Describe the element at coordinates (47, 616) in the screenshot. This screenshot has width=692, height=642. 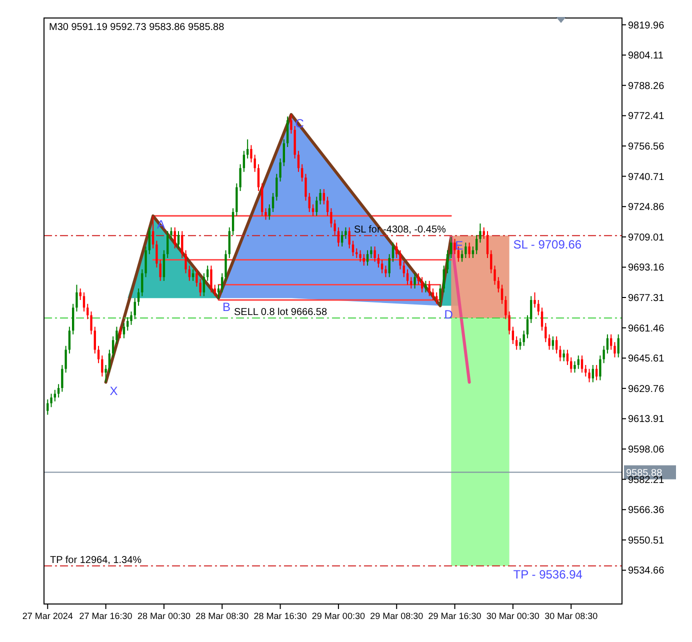
I see `x-tick-label: 27 Mar 2024` at that location.